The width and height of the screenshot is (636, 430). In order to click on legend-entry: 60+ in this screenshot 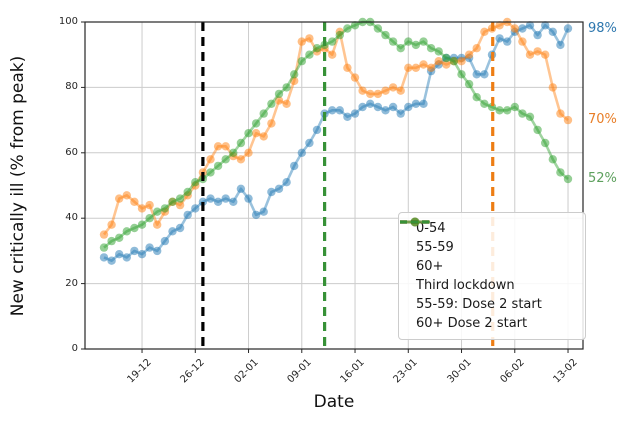, I will do `click(488, 246)`.